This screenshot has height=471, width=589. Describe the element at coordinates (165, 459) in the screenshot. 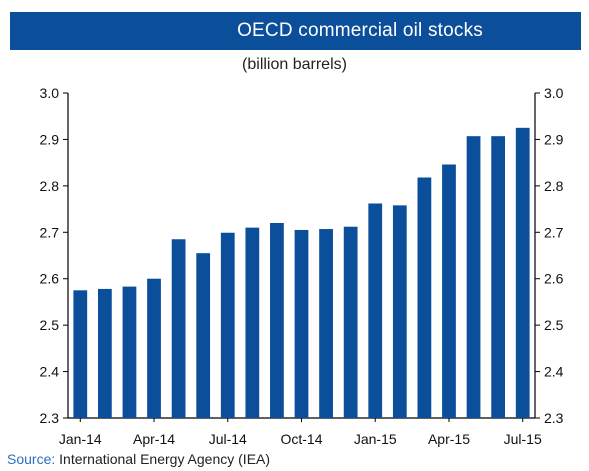

I see `source-text: International Energy Agency (IEA)` at that location.